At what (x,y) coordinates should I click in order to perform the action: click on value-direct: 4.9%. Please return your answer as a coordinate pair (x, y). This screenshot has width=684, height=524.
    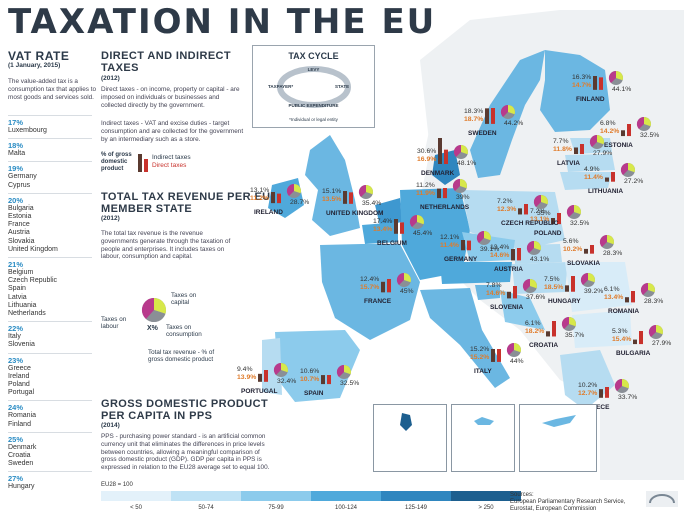
    Looking at the image, I should click on (592, 169).